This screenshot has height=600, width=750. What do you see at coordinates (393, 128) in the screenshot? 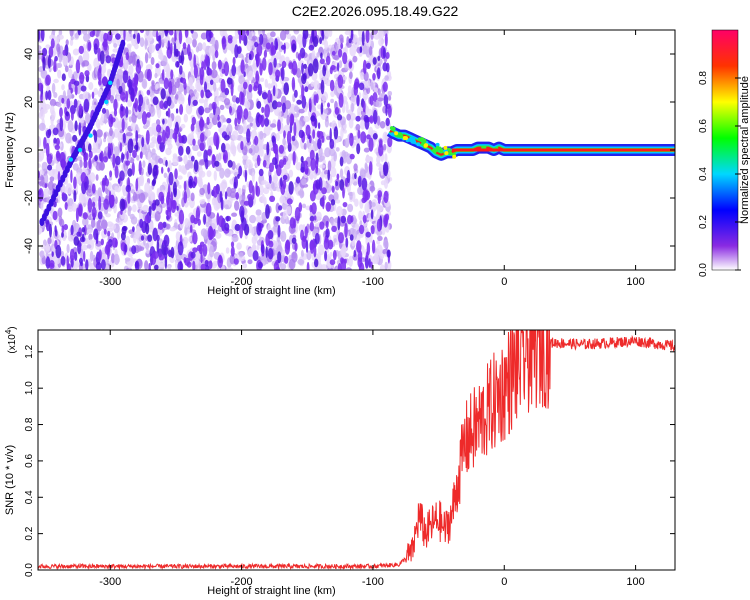
I see `trace-speck` at bounding box center [393, 128].